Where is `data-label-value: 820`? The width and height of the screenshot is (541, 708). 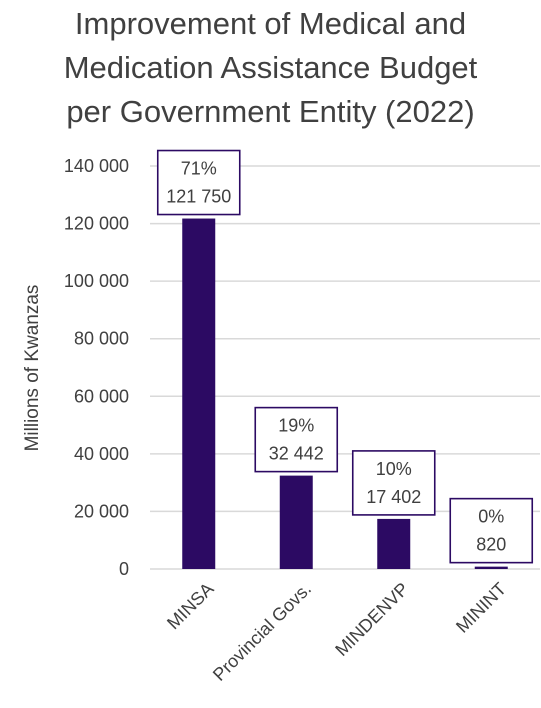
data-label-value: 820 is located at coordinates (491, 545).